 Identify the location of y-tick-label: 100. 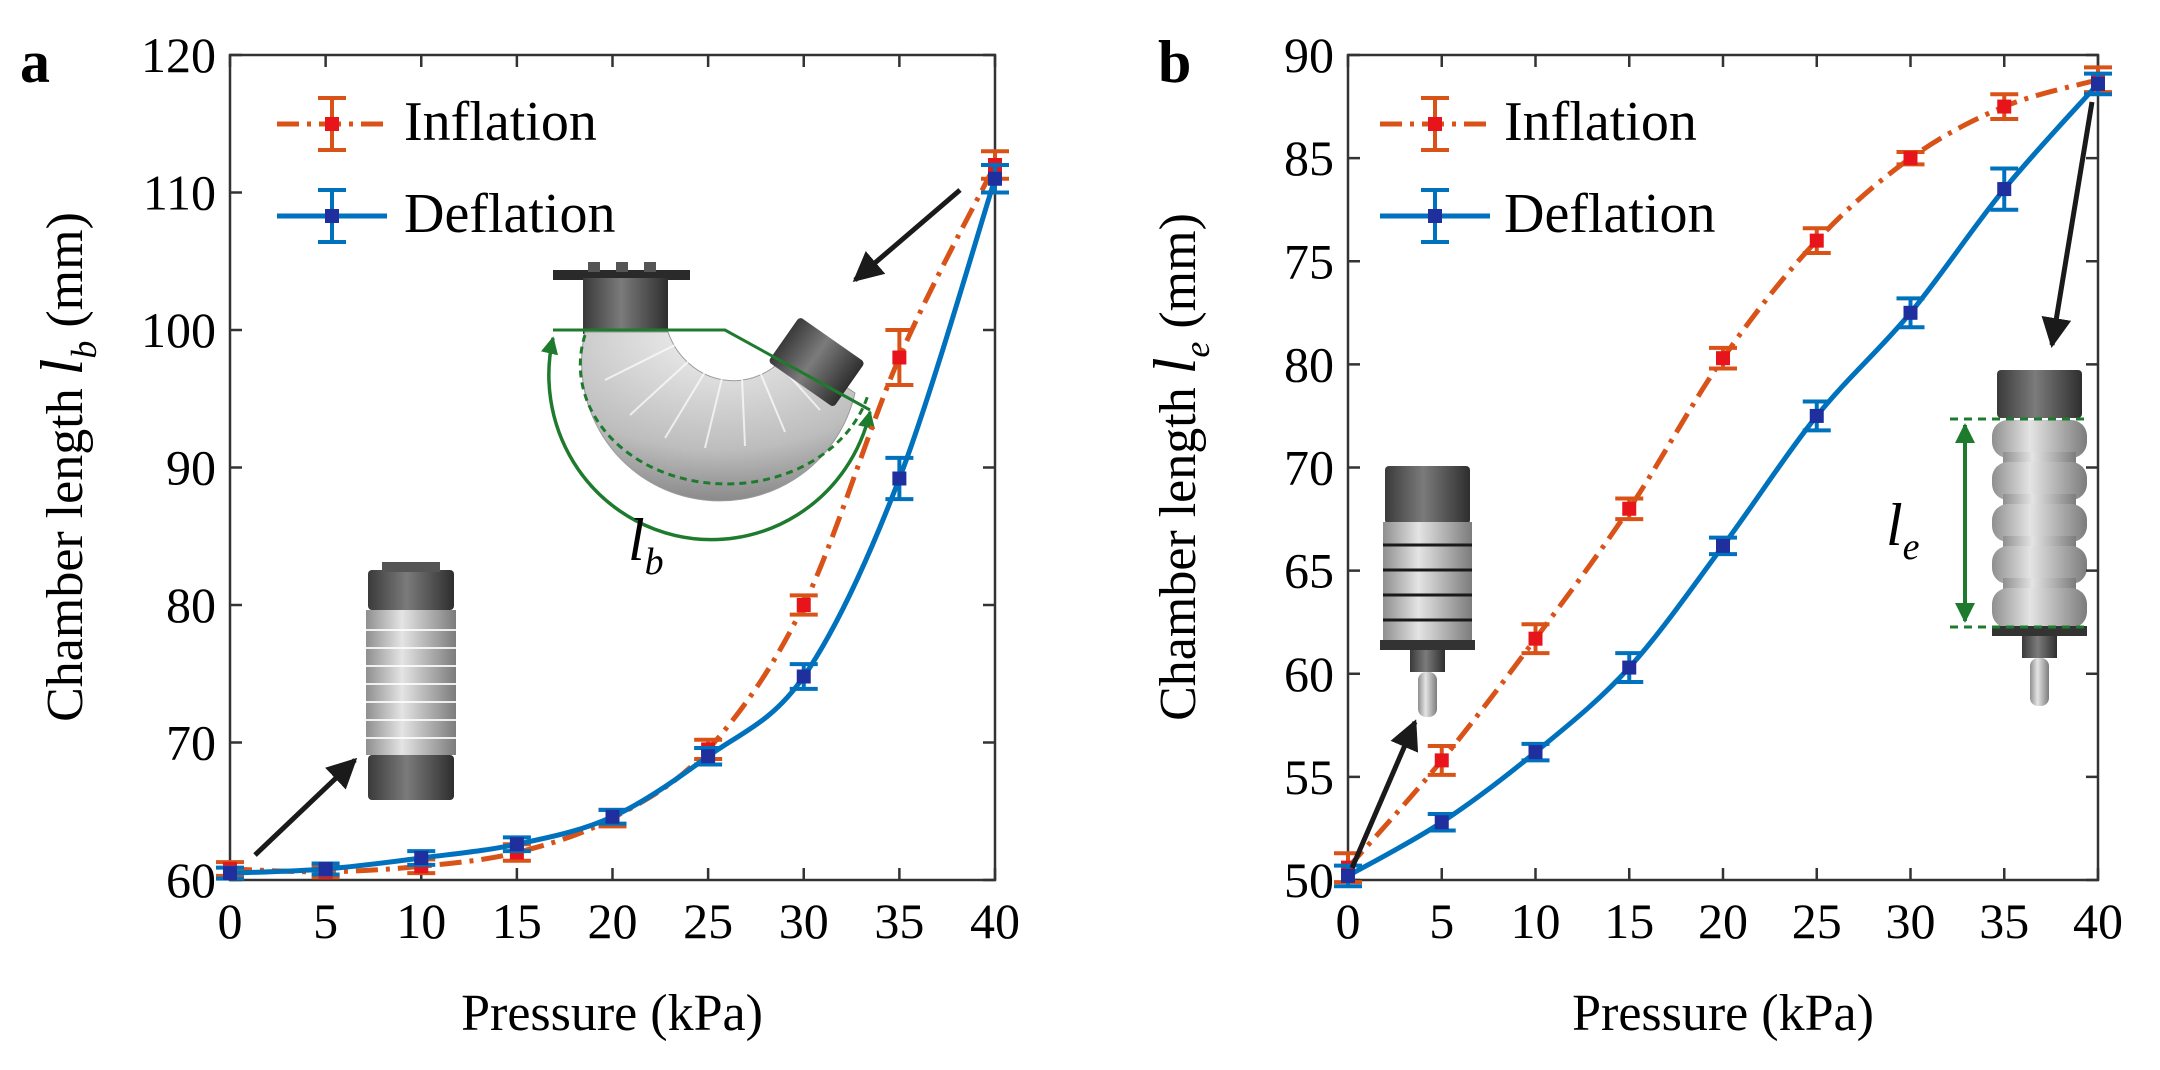
(178, 330).